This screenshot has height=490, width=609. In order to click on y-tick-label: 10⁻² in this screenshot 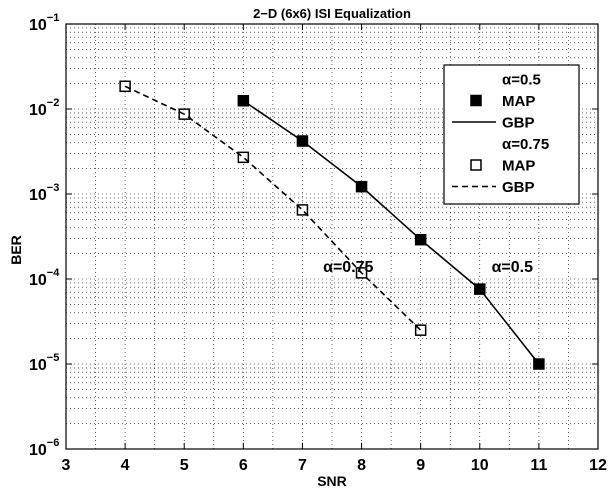, I will do `click(44, 108)`.